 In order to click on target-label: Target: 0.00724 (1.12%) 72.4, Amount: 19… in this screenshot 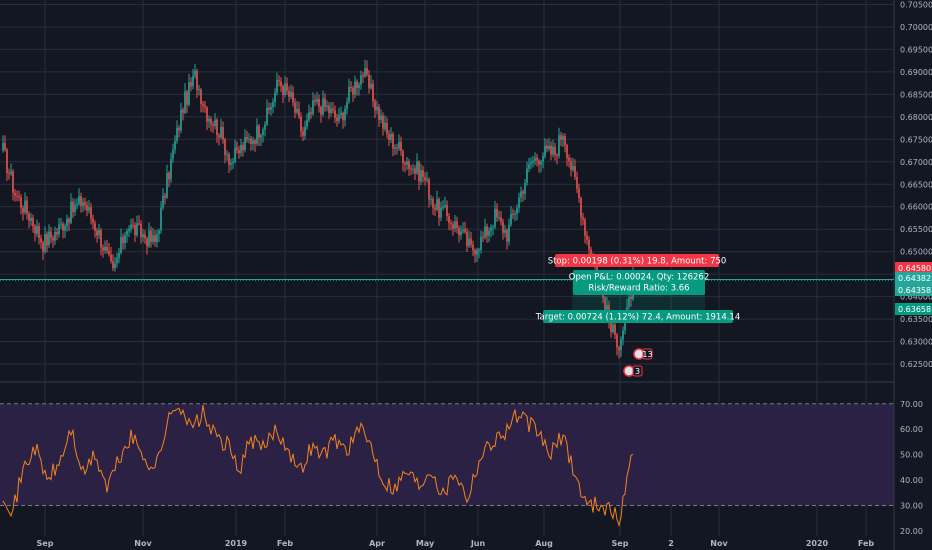, I will do `click(638, 316)`.